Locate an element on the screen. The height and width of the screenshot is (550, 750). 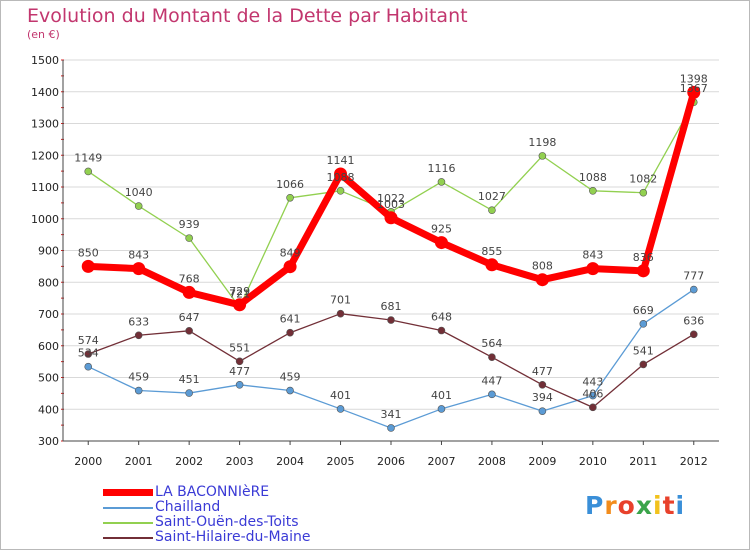
data-label: 701 is located at coordinates (340, 300).